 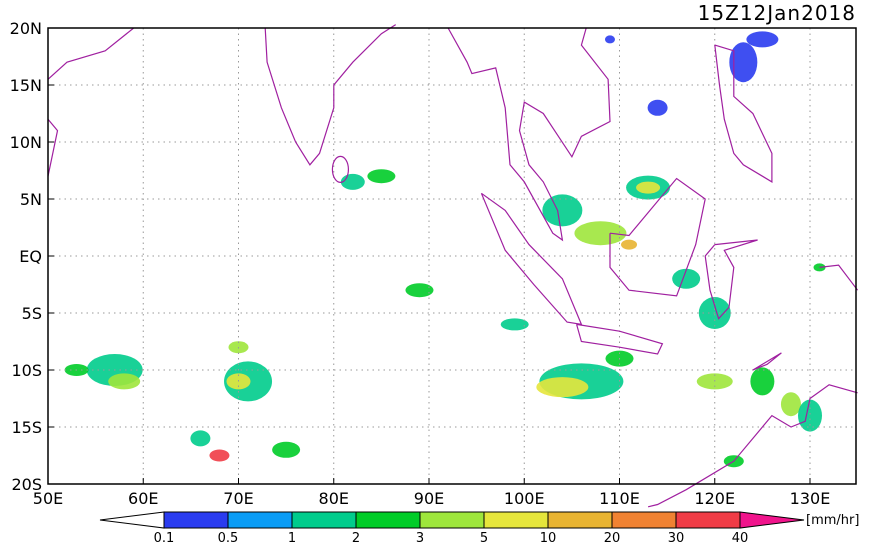 I want to click on lat-label: 5S, so click(x=32, y=313).